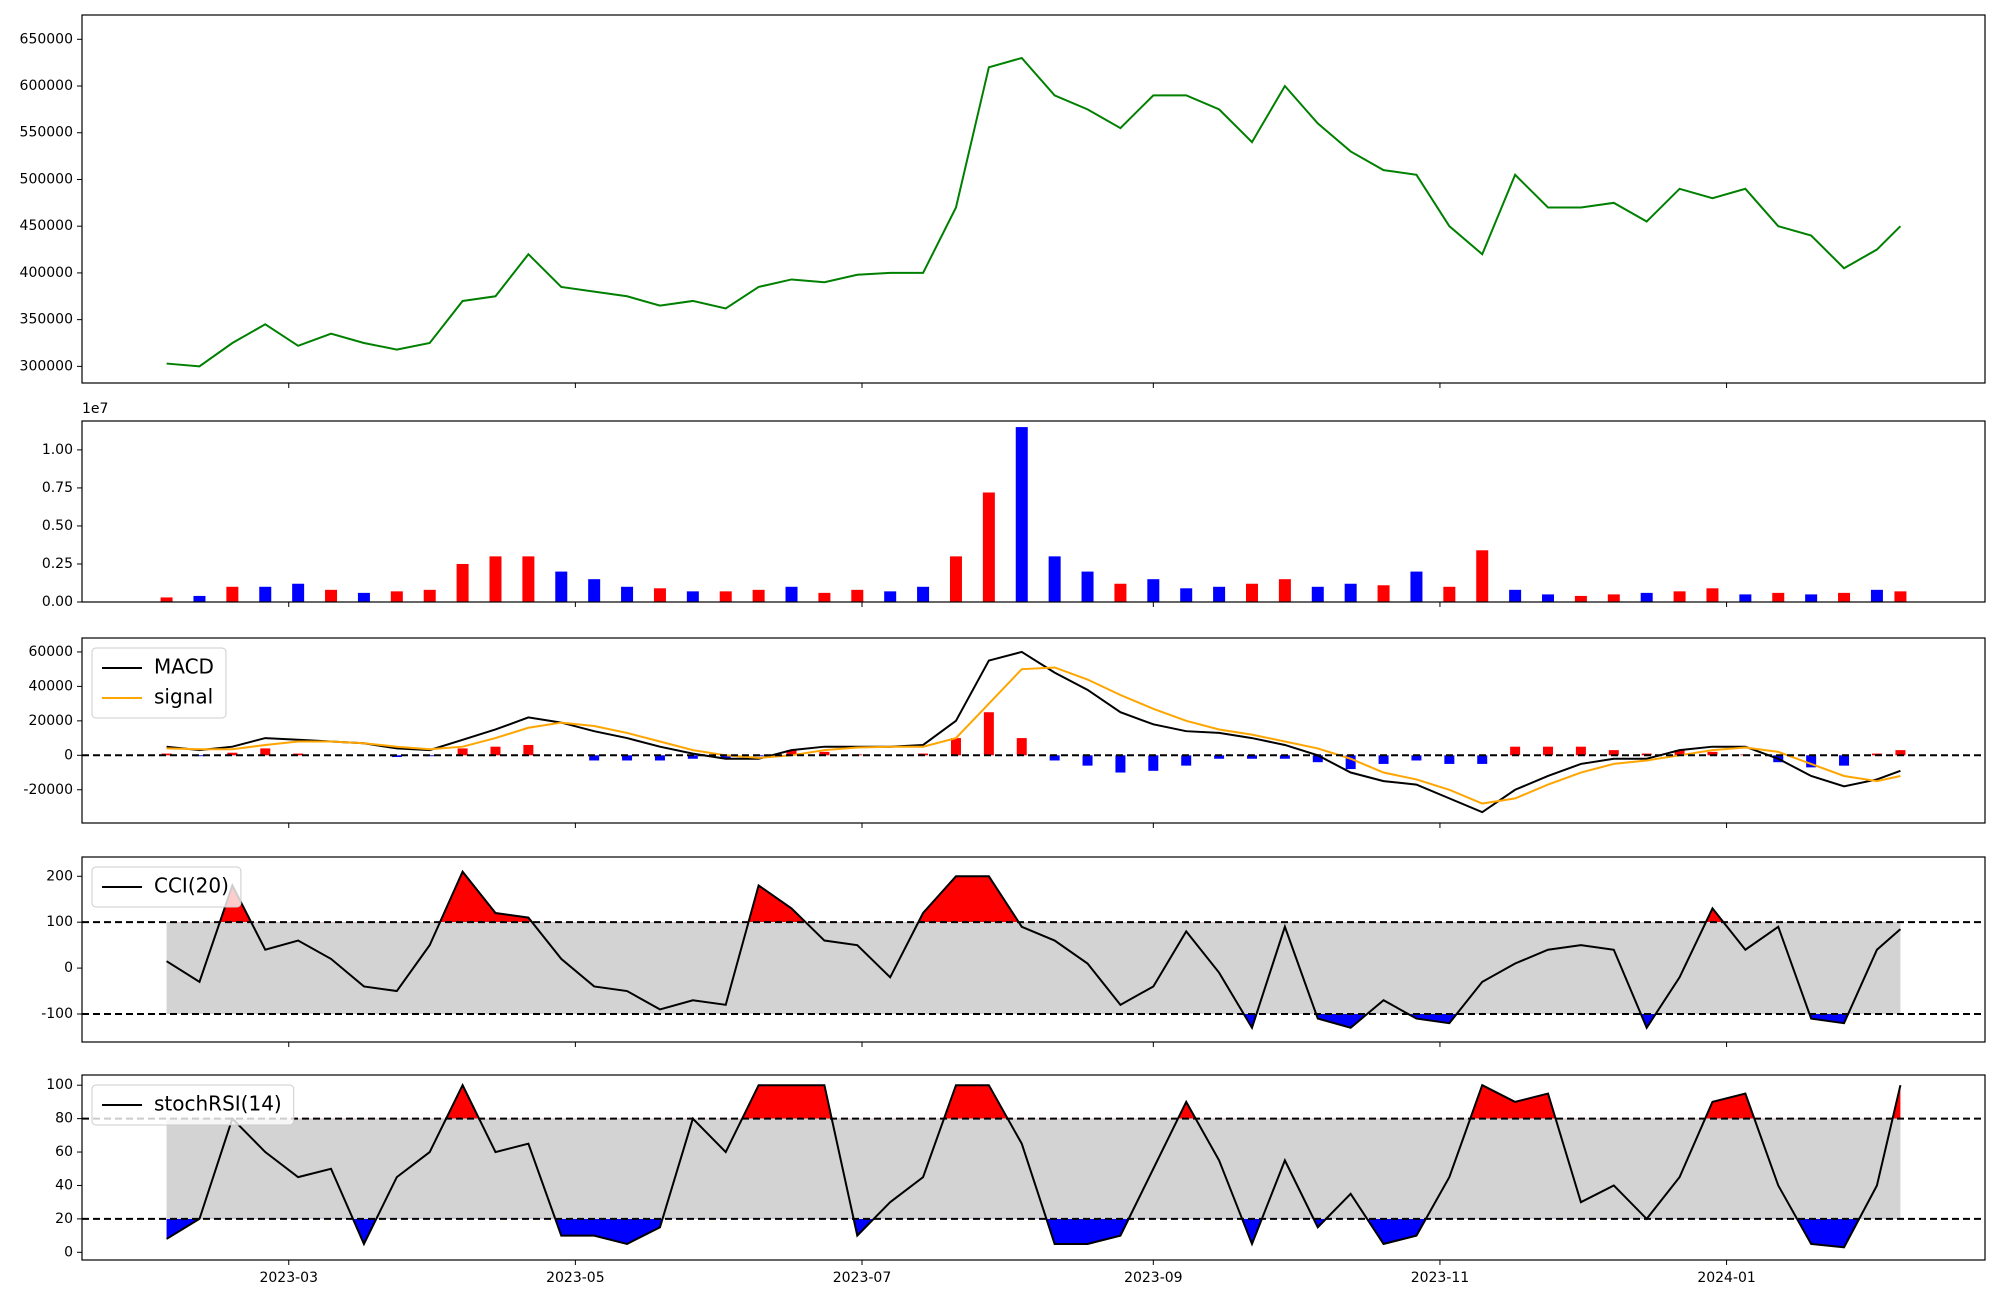 This screenshot has width=2000, height=1300. What do you see at coordinates (288, 1278) in the screenshot?
I see `x-tick-label: 2023-03` at bounding box center [288, 1278].